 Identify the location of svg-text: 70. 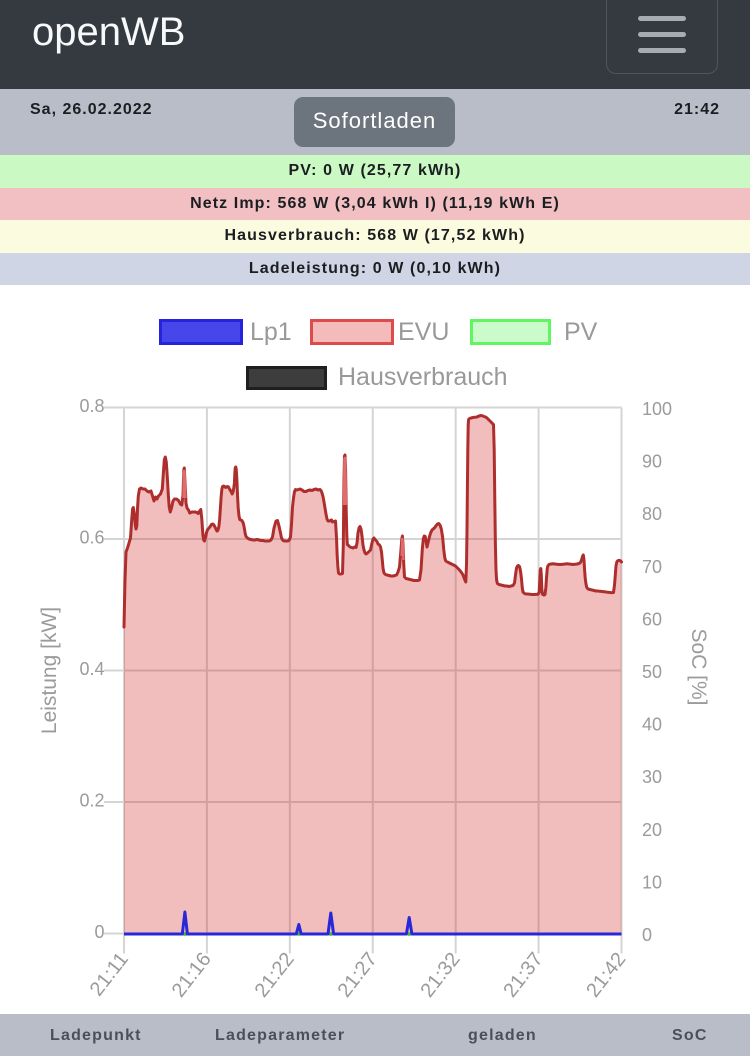
(652, 567).